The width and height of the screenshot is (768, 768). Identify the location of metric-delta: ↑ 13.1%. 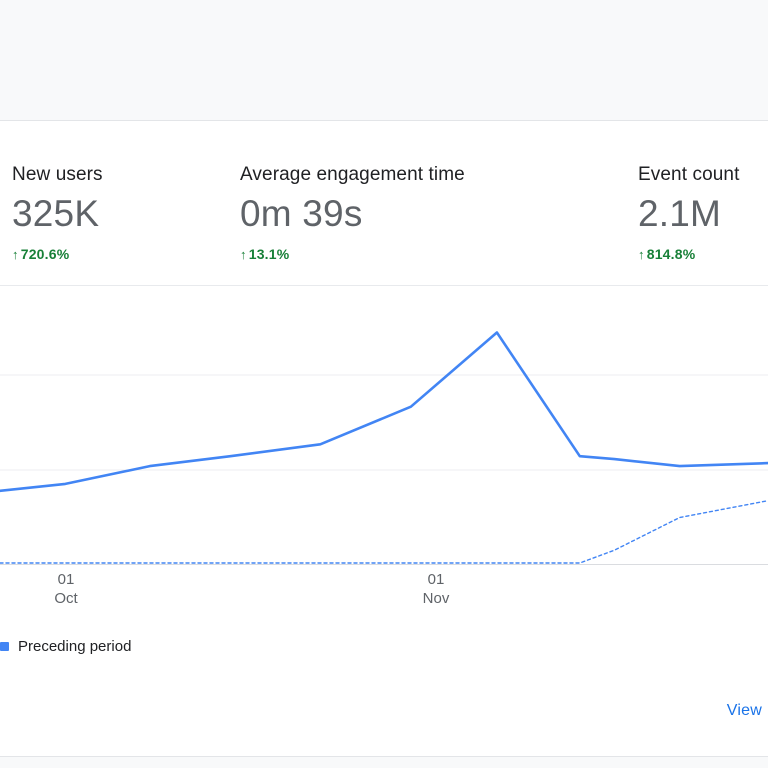
(352, 254).